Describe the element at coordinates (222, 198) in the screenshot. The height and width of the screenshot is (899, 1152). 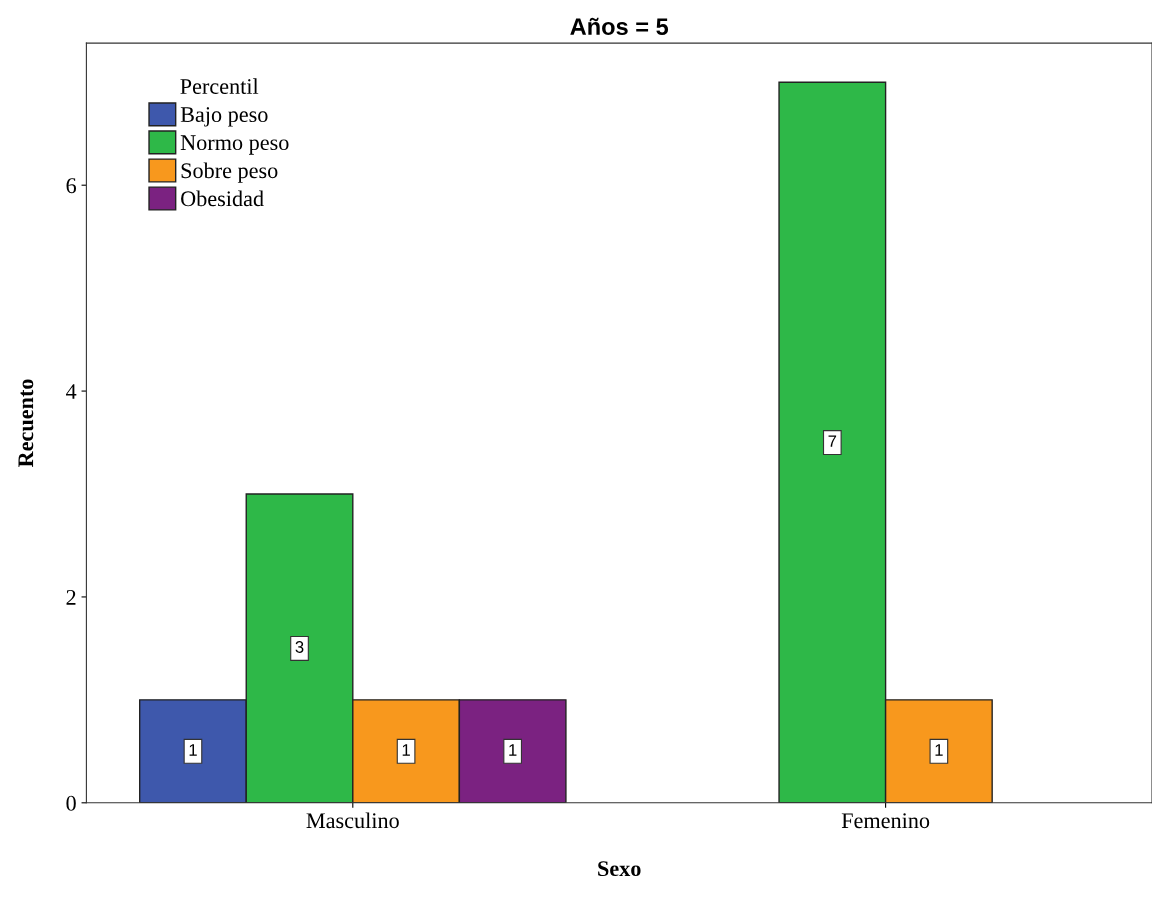
I see `legend-label: Obesidad` at that location.